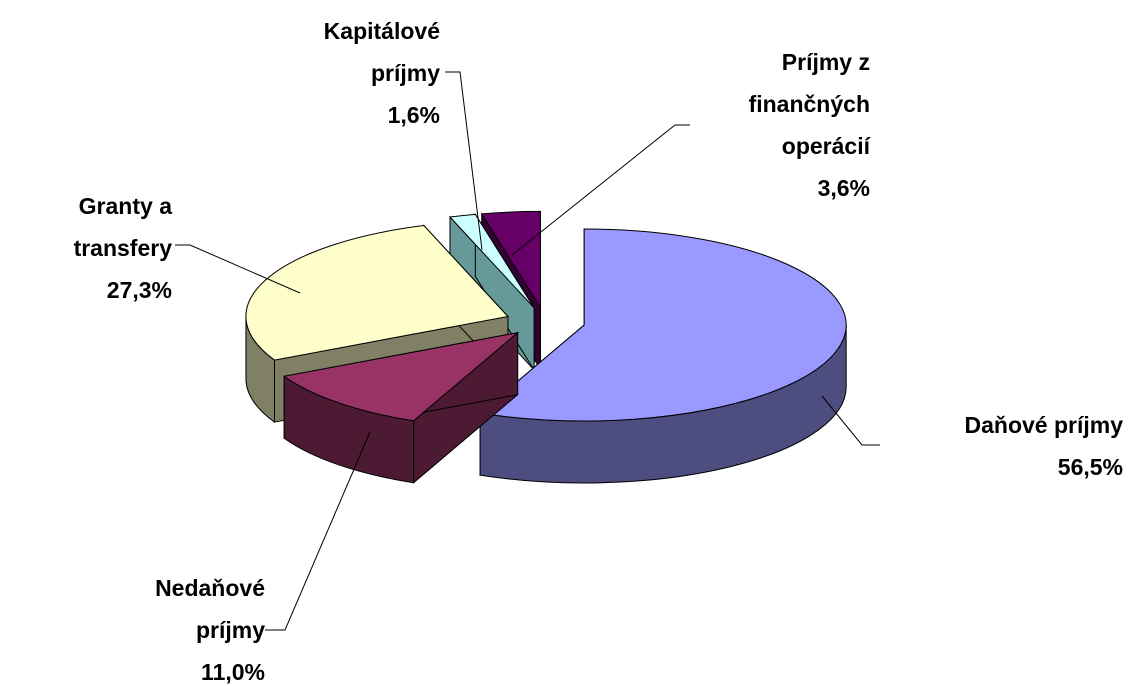  Describe the element at coordinates (809, 104) in the screenshot. I see `category-label: Príjmy z finančných operácií` at that location.